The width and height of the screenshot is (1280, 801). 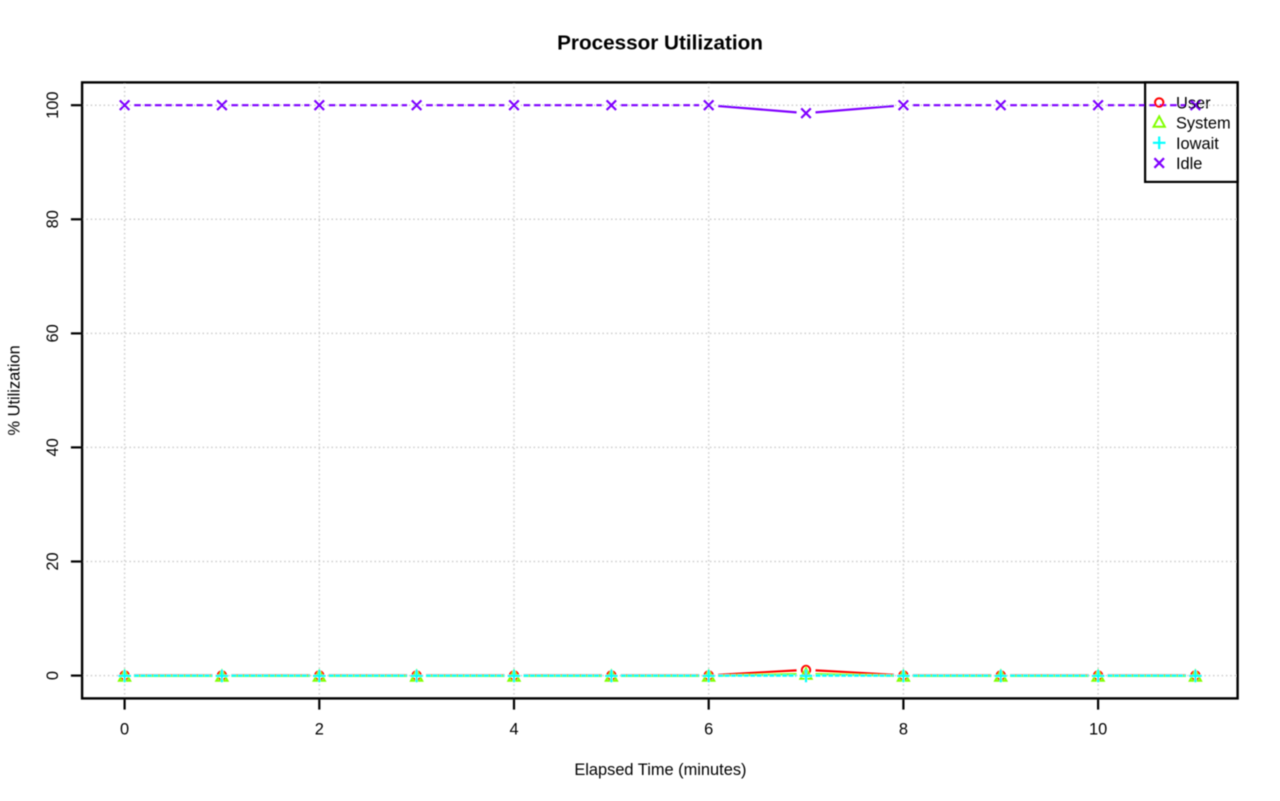 I want to click on svg-text: 4, so click(x=513, y=730).